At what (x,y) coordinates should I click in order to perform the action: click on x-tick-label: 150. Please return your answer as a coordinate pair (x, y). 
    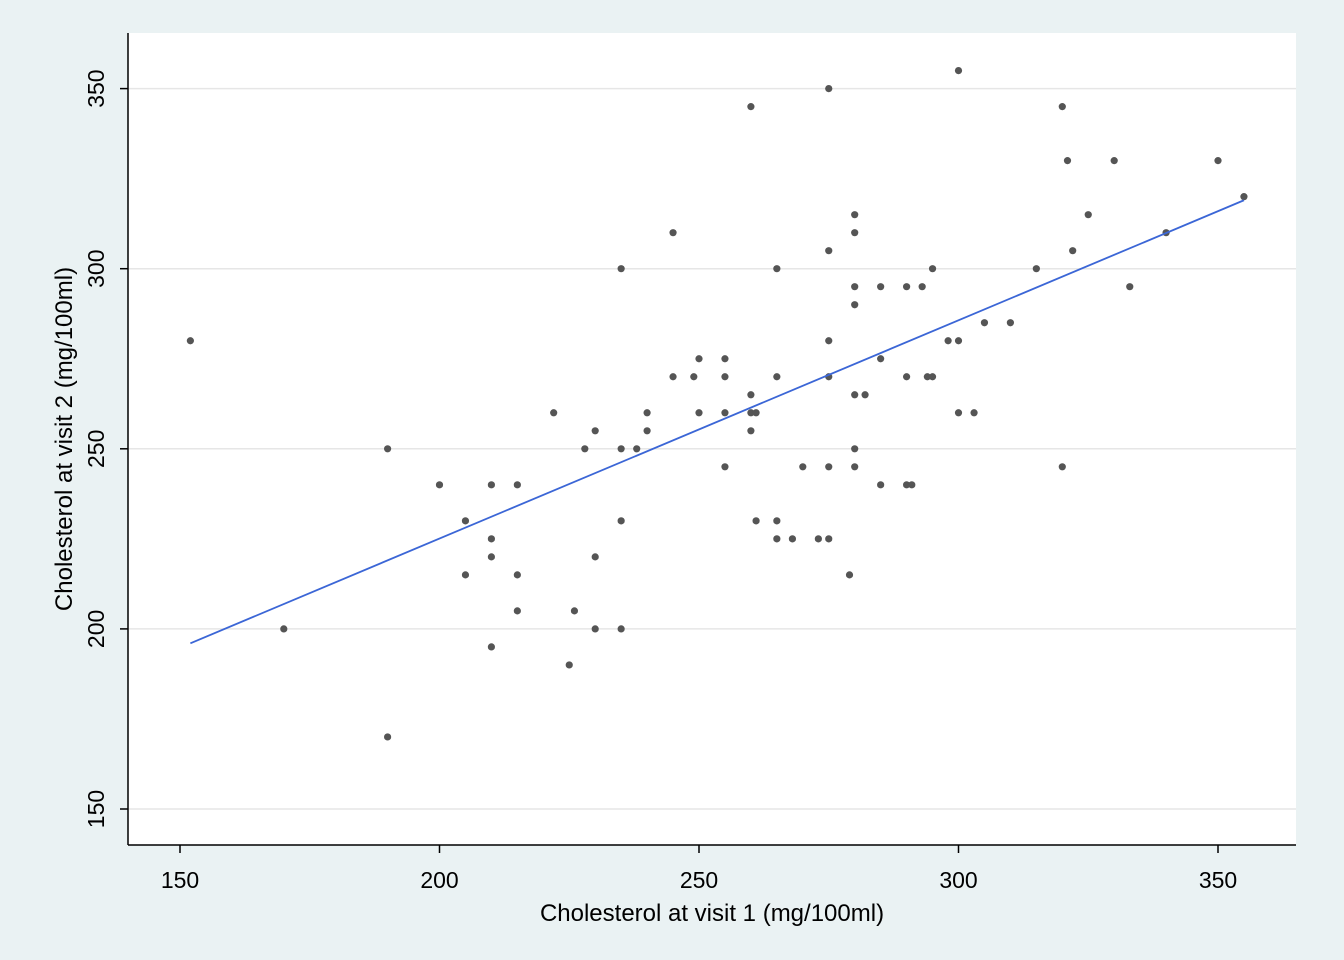
    Looking at the image, I should click on (180, 880).